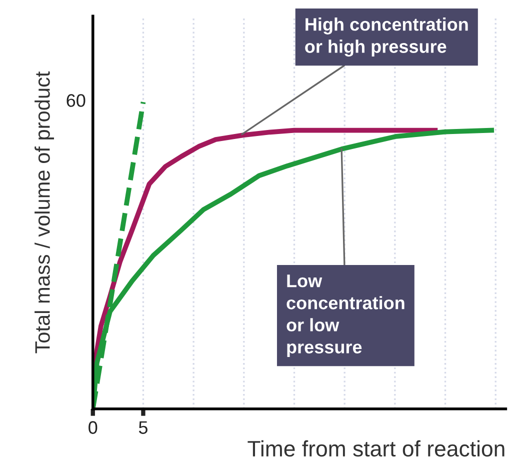 The image size is (516, 462). Describe the element at coordinates (44, 212) in the screenshot. I see `y-axis-title: Total mass / volume of product` at that location.